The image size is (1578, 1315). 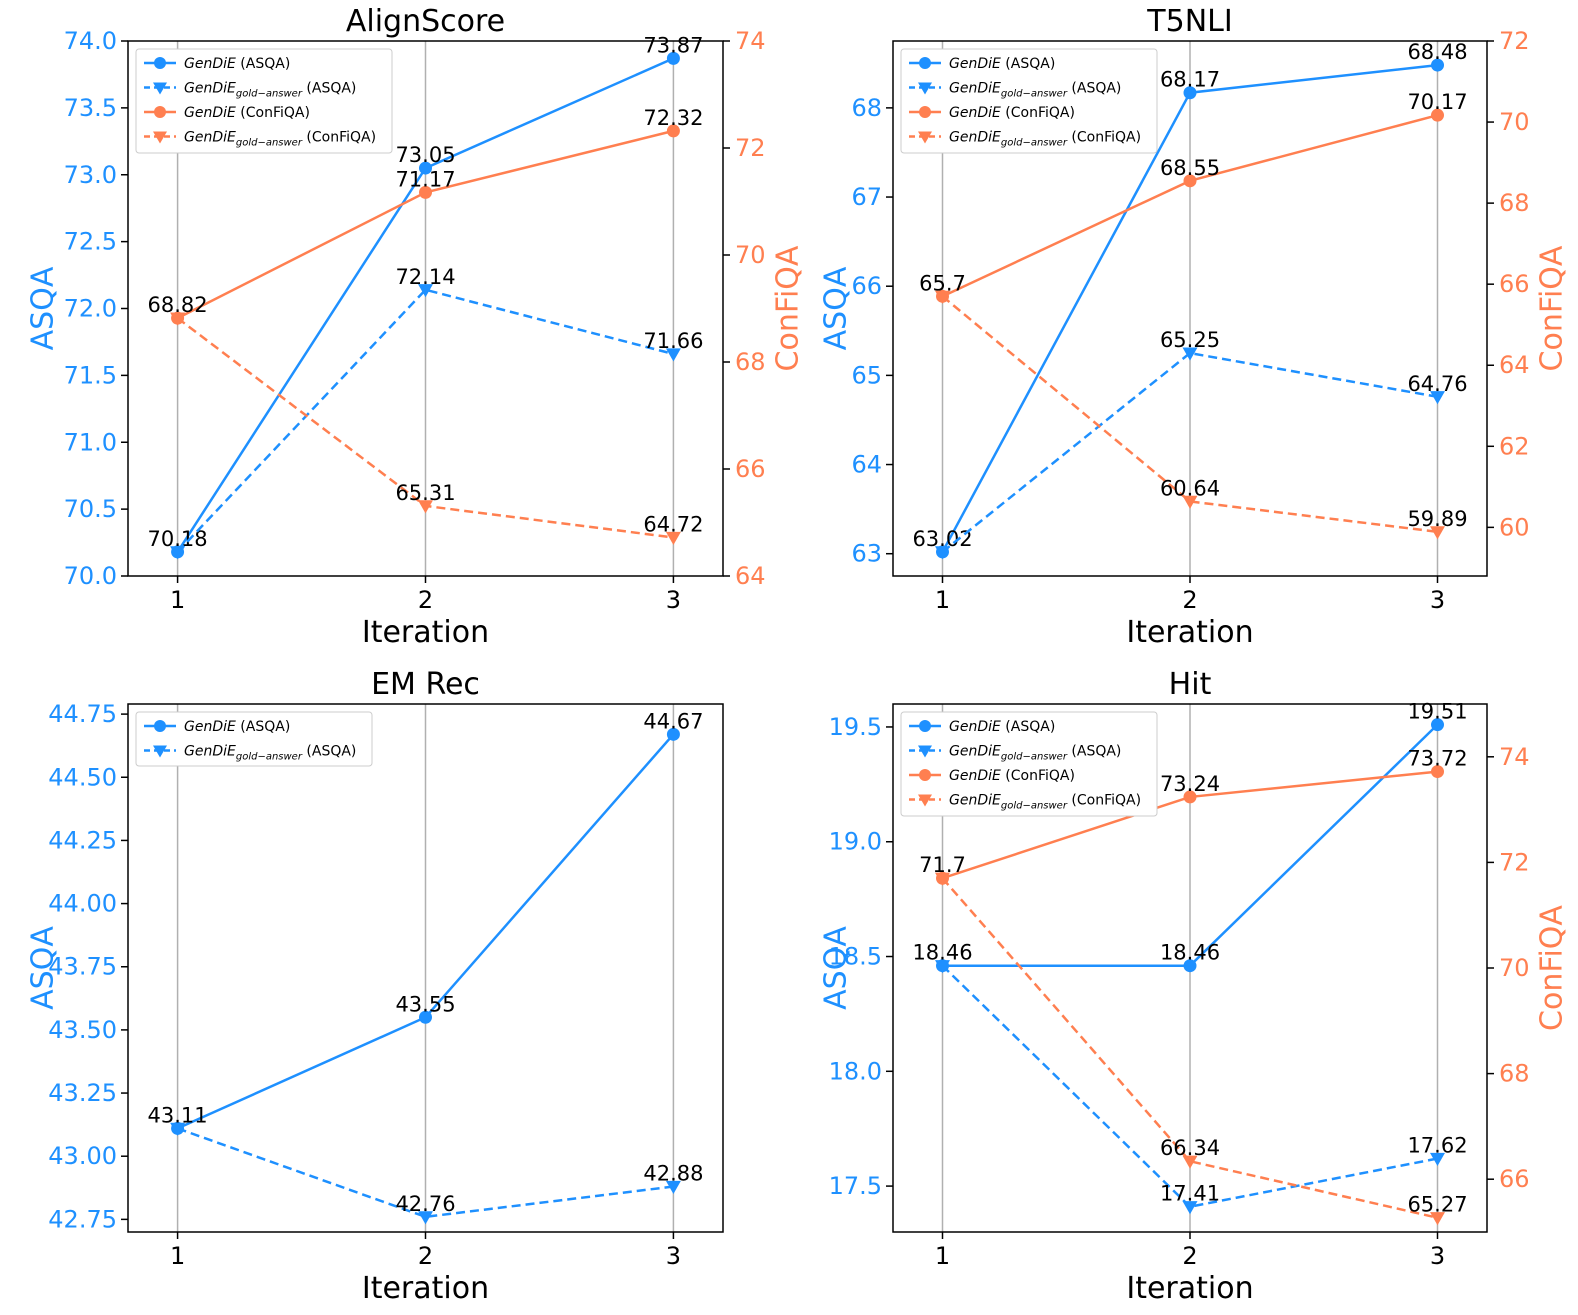 I want to click on y2-tick-label: 72, so click(x=1514, y=41).